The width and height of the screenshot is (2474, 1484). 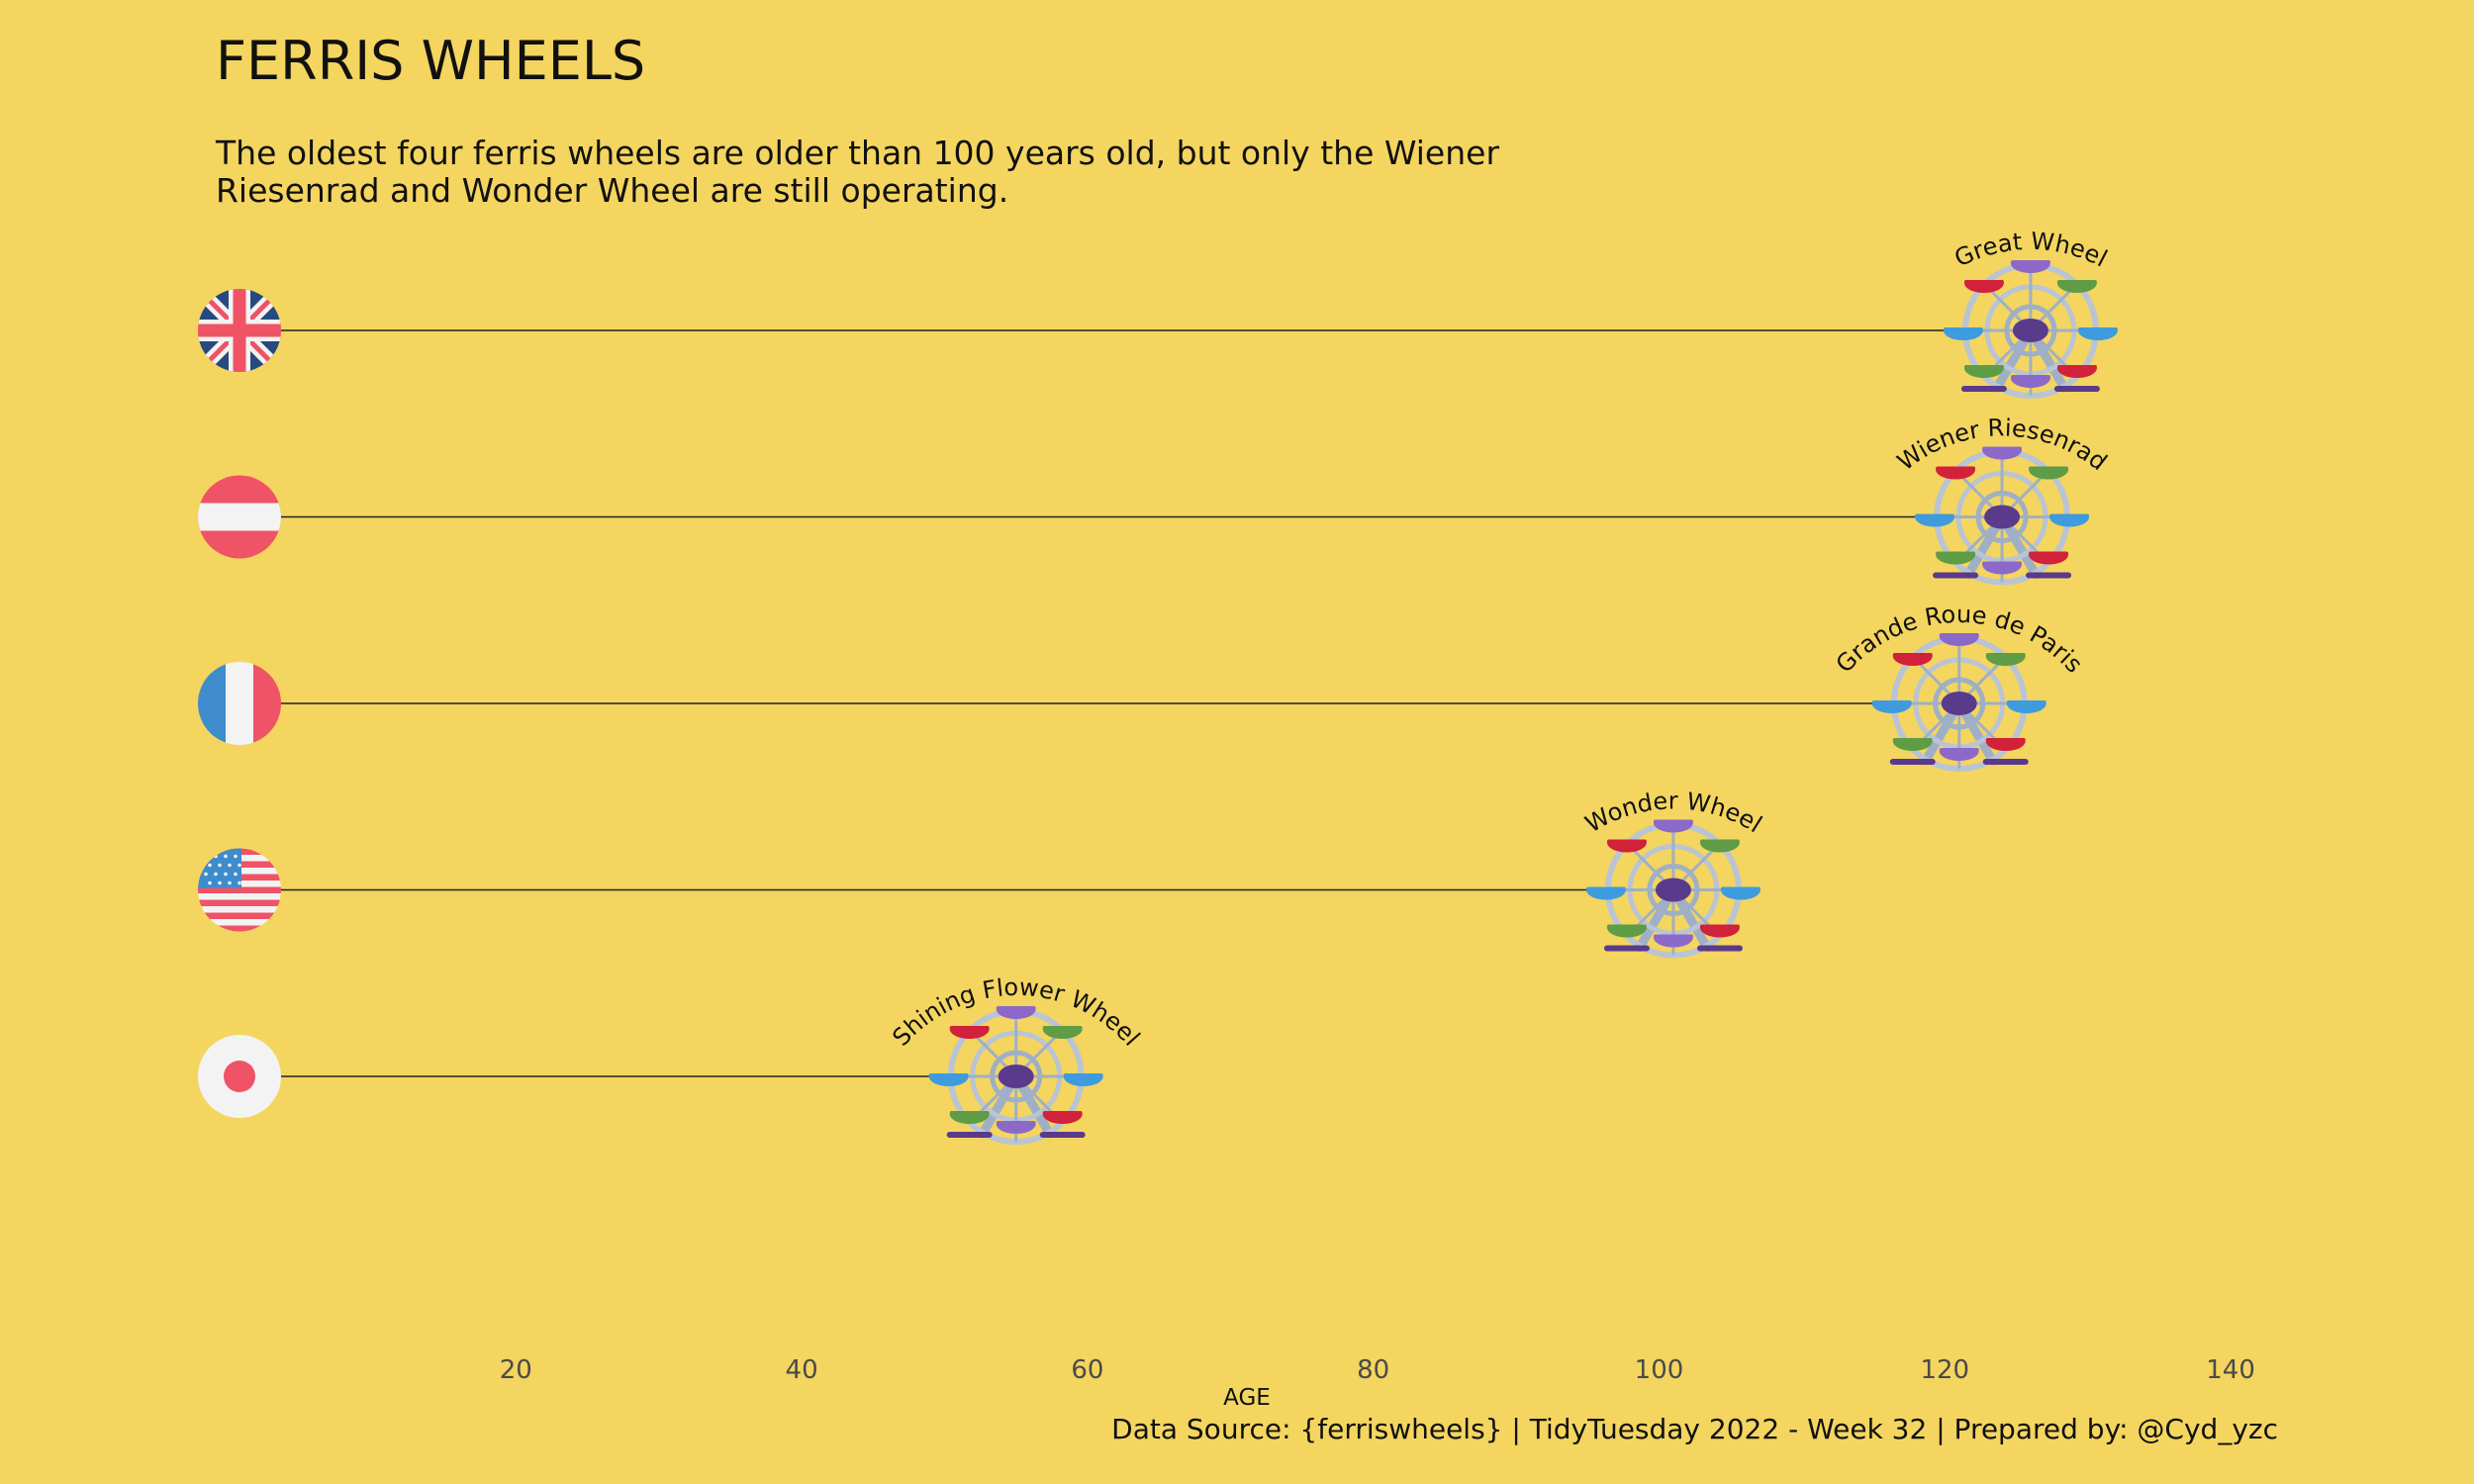 What do you see at coordinates (240, 330) in the screenshot?
I see `uk-flag-icon` at bounding box center [240, 330].